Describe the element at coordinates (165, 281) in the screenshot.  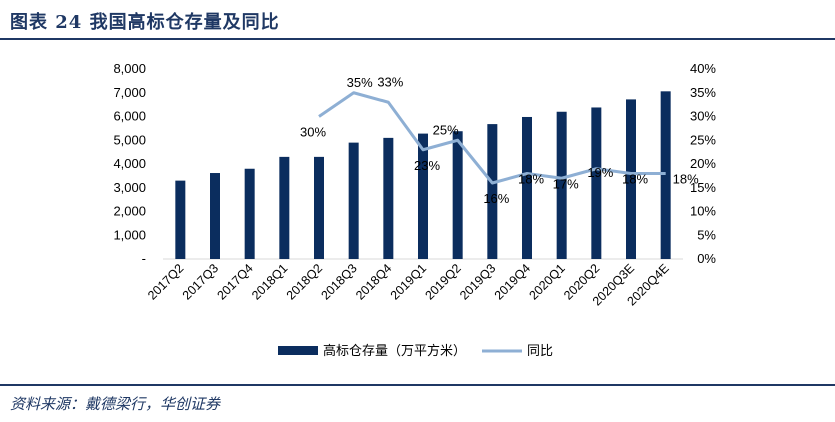
I see `x-tick-label: 2017Q2` at that location.